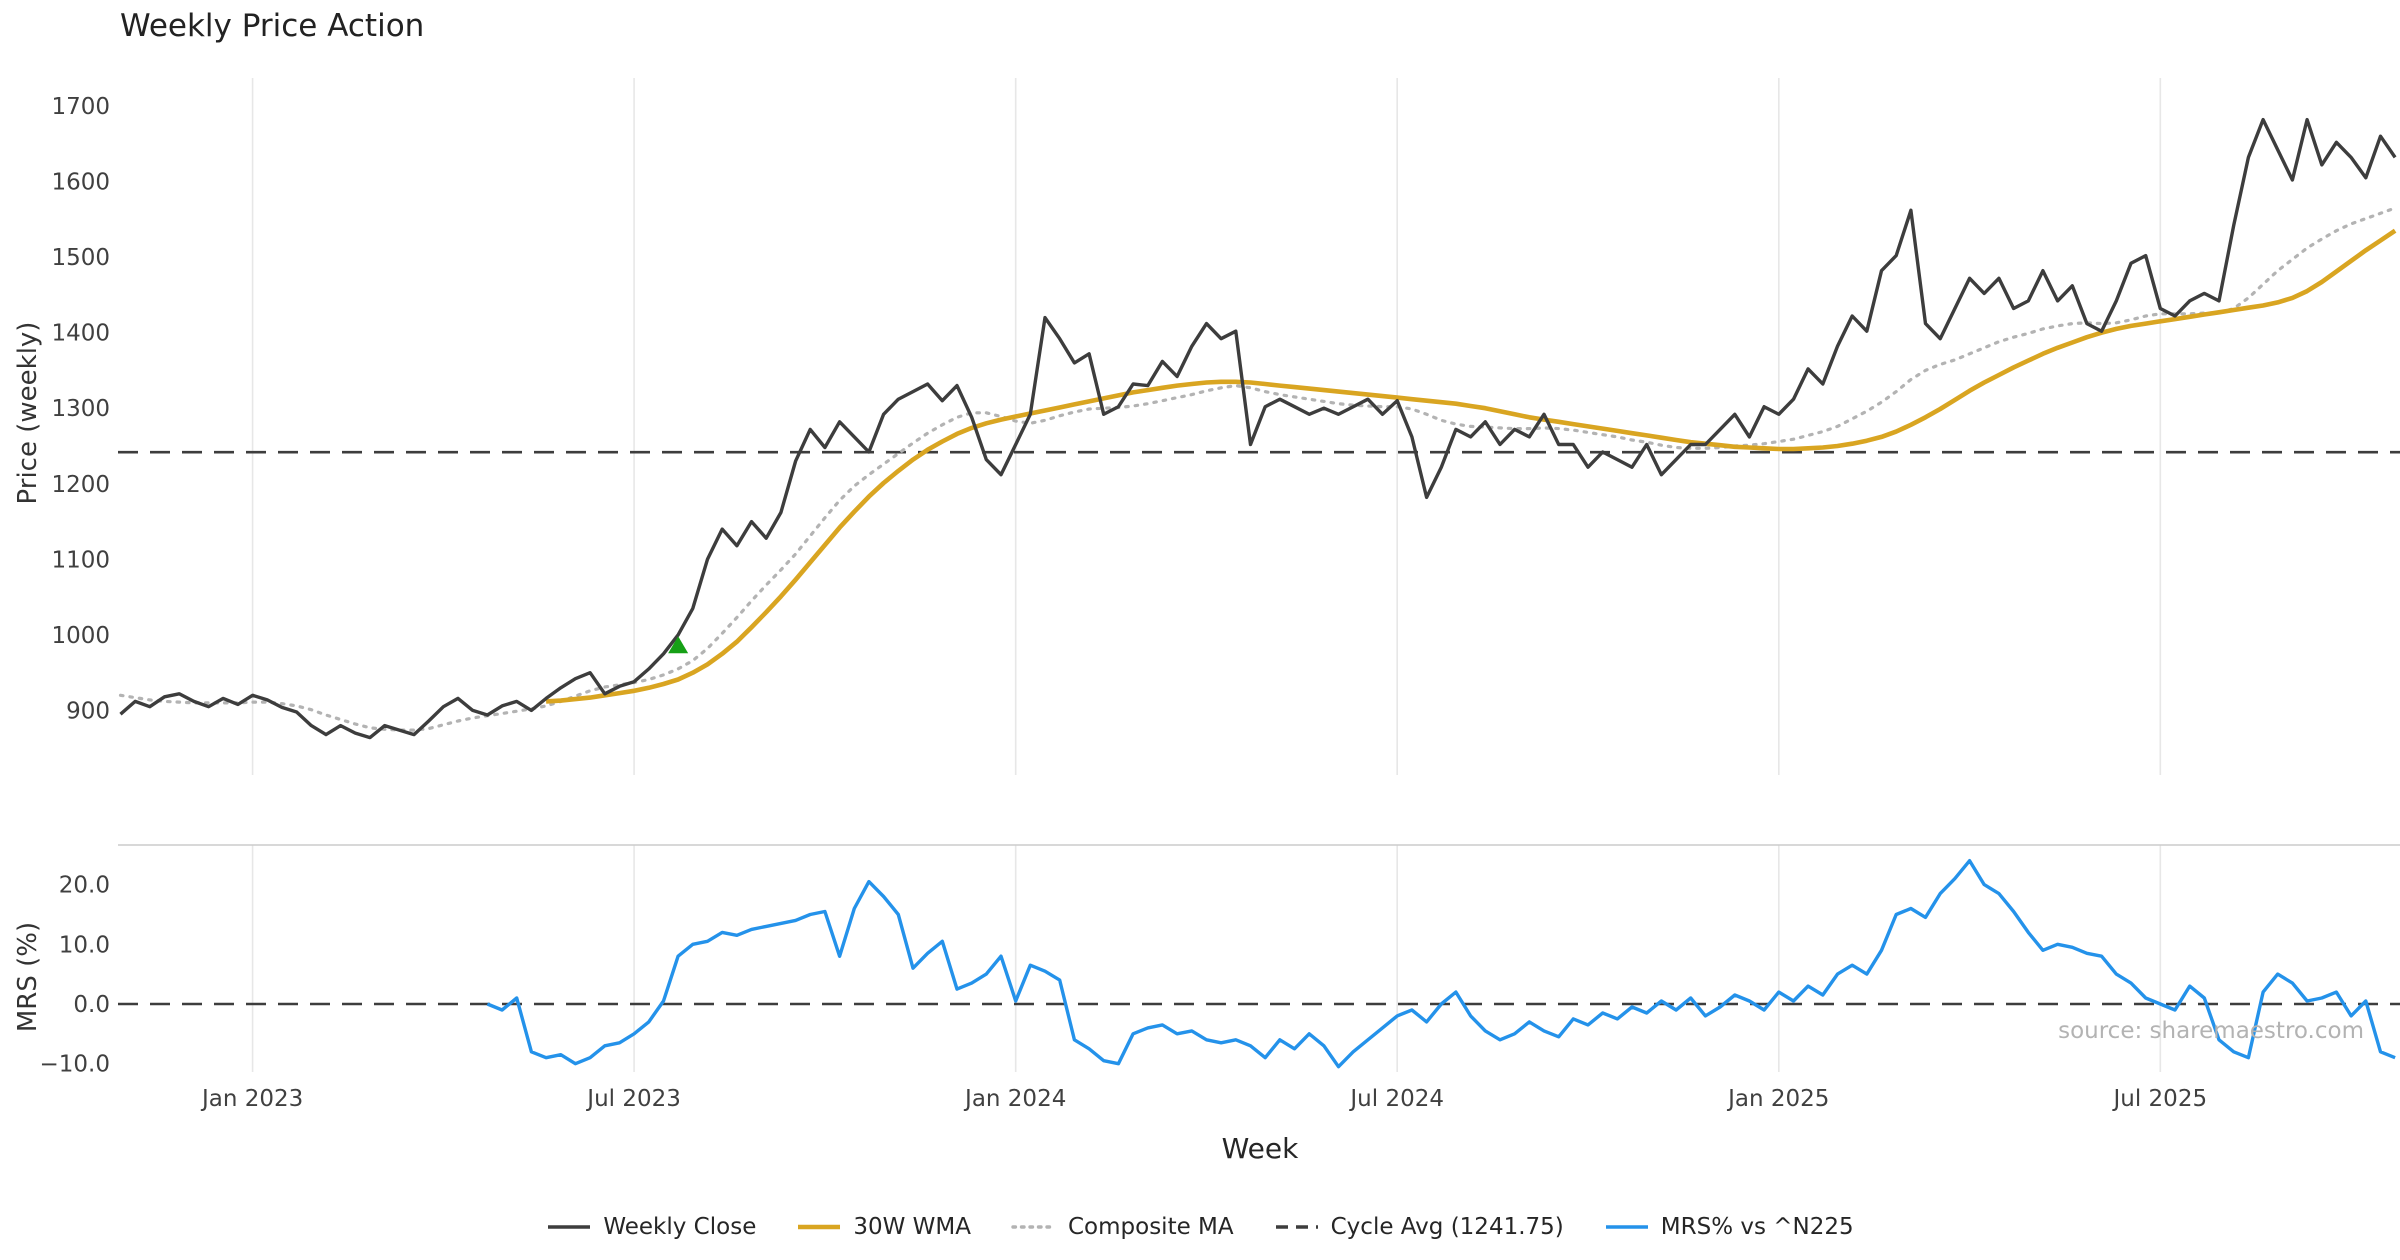 The width and height of the screenshot is (2400, 1260). I want to click on price-y-tick-label: 1200, so click(80, 485).